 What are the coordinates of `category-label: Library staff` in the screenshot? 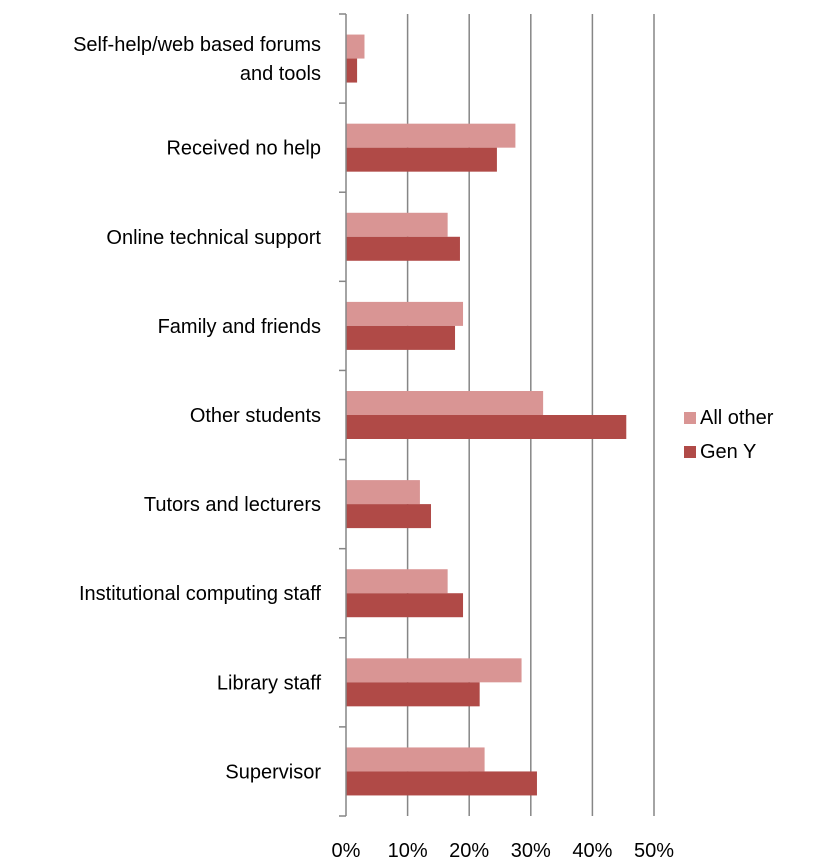 It's located at (269, 683).